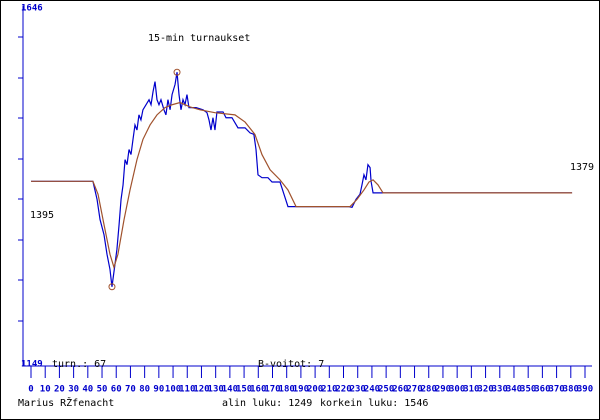  Describe the element at coordinates (358, 390) in the screenshot. I see `x-tick-label: 230` at that location.